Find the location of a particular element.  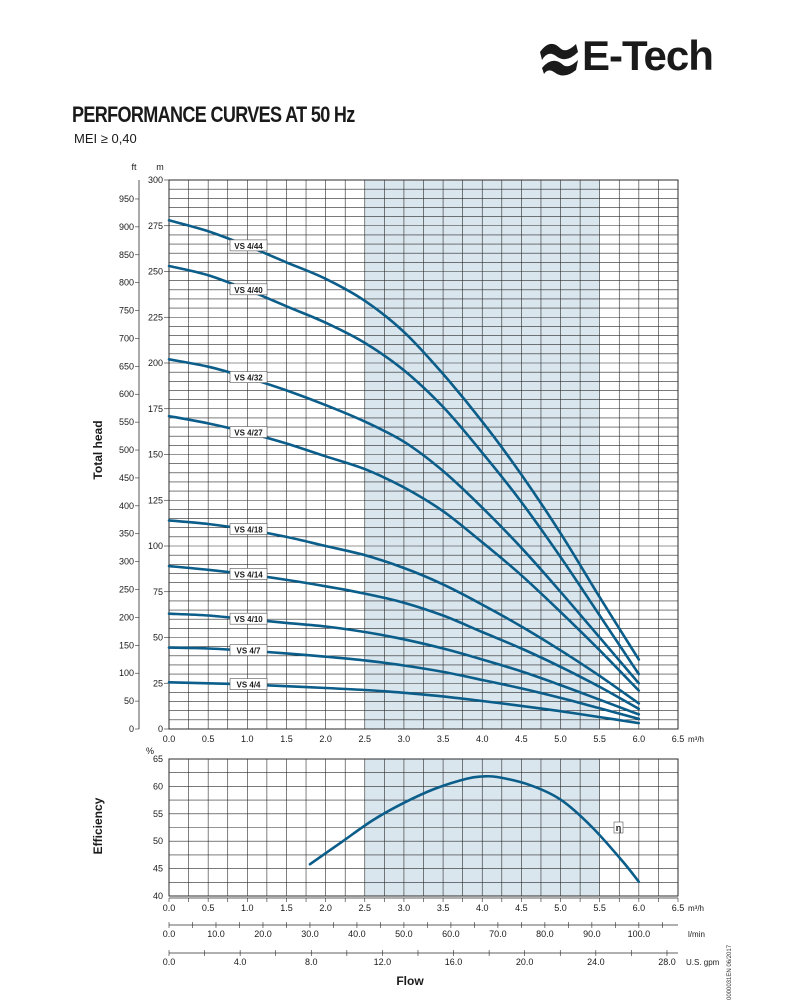

document-code: 0000031EN 06/2017 is located at coordinates (730, 972).